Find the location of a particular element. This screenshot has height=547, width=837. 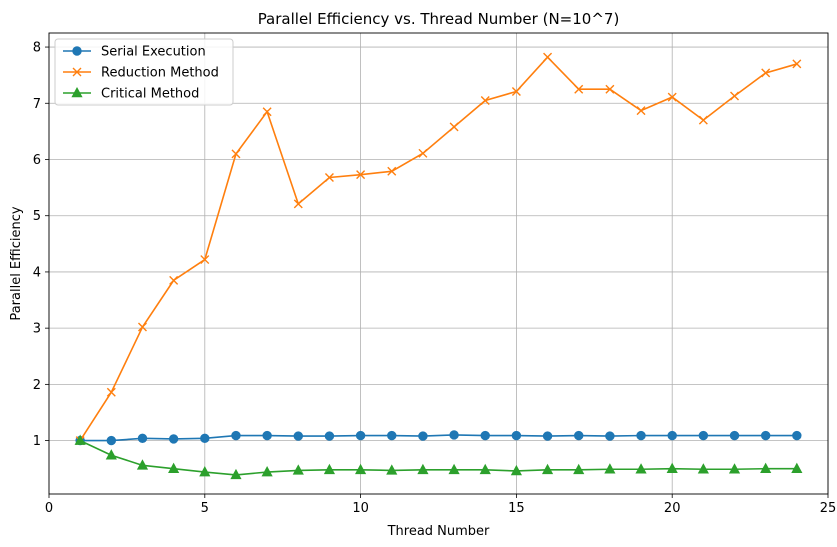

legend-label-serial-execution: Serial Execution is located at coordinates (153, 52).